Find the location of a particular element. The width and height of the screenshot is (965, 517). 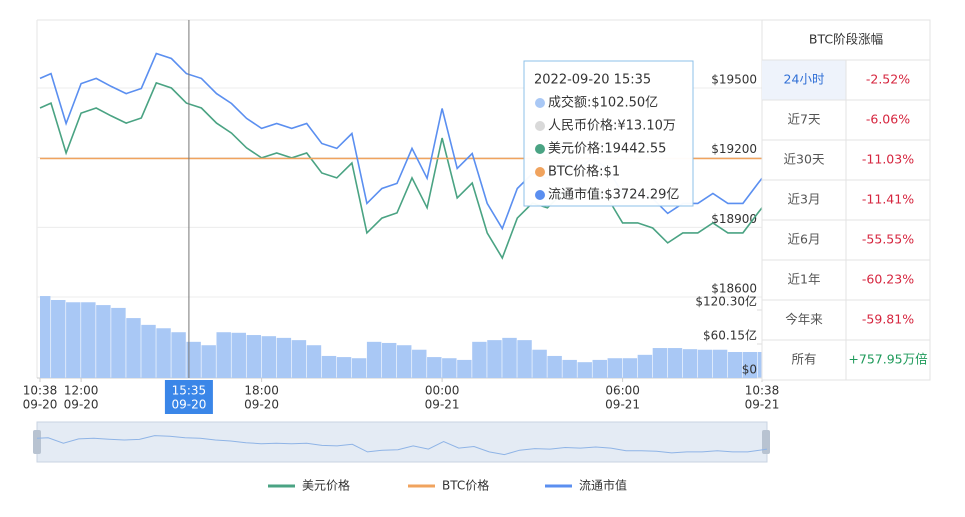

x-tick-time: 00:00 is located at coordinates (442, 391).